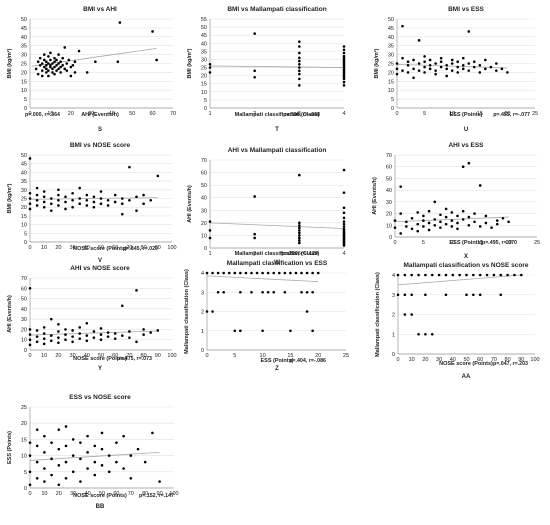 This screenshot has height=525, width=550. Describe the element at coordinates (521, 360) in the screenshot. I see `x-tick-label: 90` at that location.